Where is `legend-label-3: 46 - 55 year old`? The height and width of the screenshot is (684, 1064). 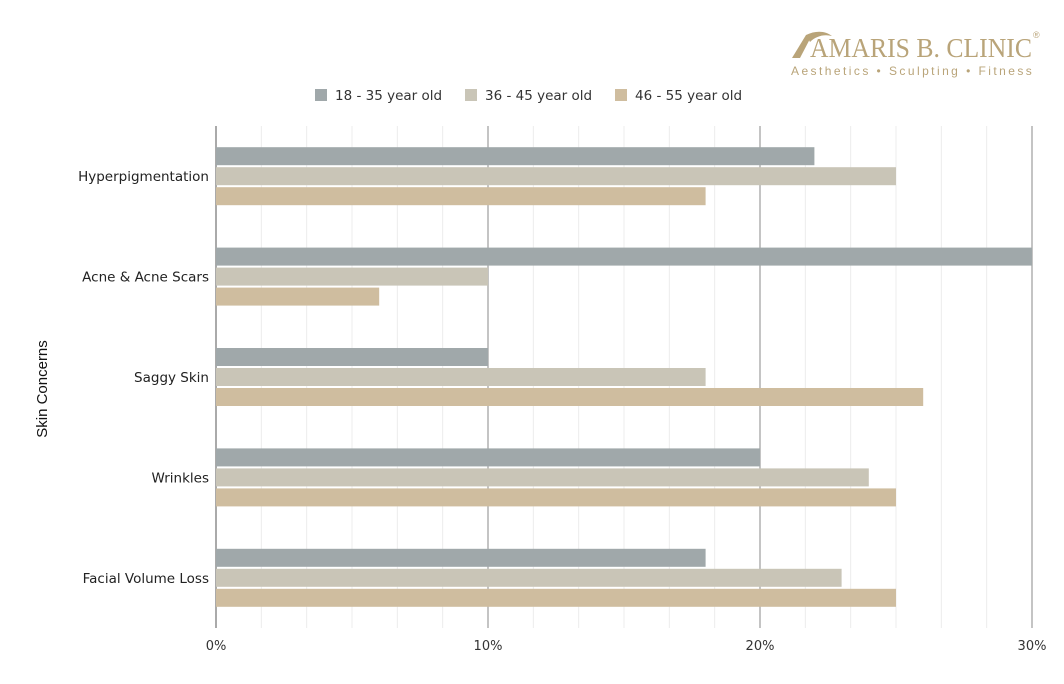 legend-label-3: 46 - 55 year old is located at coordinates (689, 96).